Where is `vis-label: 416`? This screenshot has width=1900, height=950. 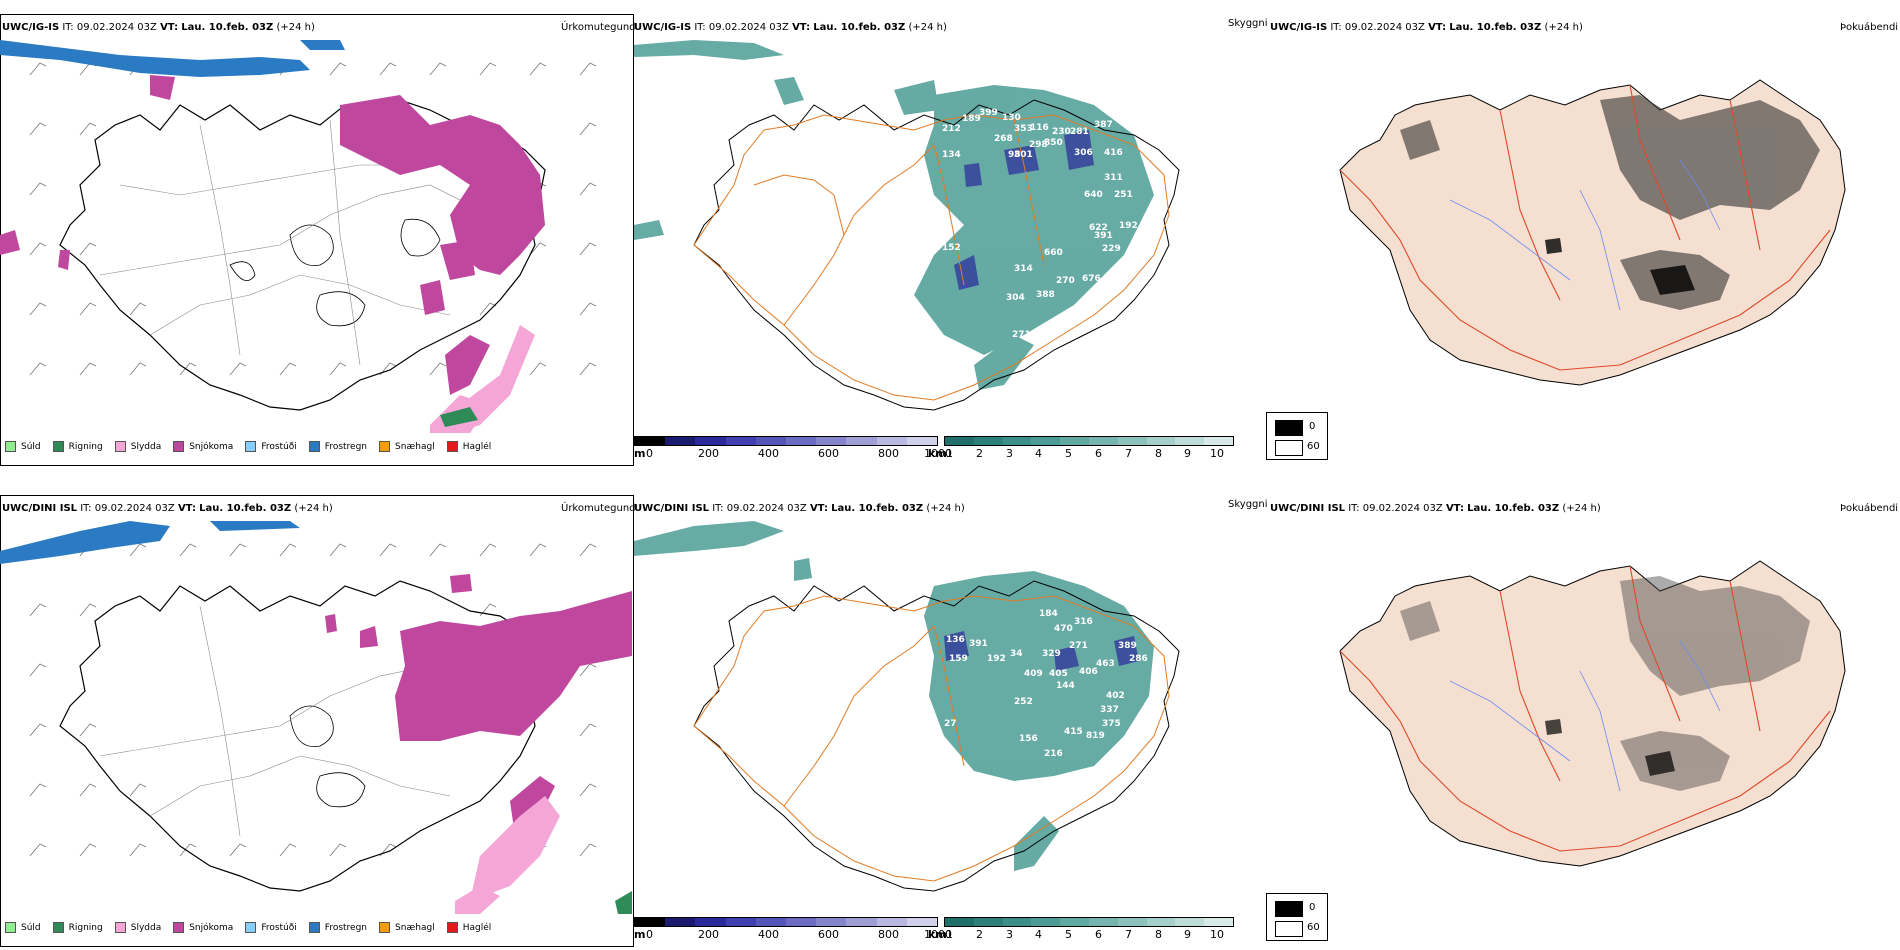 vis-label: 416 is located at coordinates (1113, 153).